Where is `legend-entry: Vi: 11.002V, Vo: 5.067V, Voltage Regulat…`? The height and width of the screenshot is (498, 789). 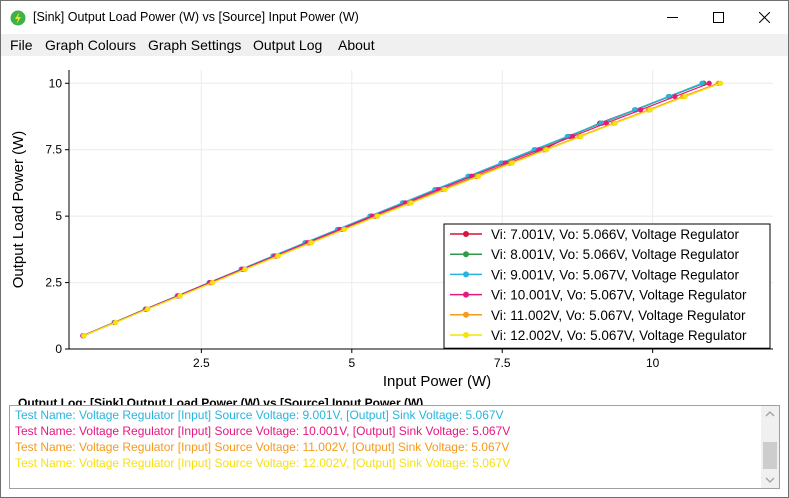 legend-entry: Vi: 11.002V, Vo: 5.067V, Voltage Regulat… is located at coordinates (618, 315).